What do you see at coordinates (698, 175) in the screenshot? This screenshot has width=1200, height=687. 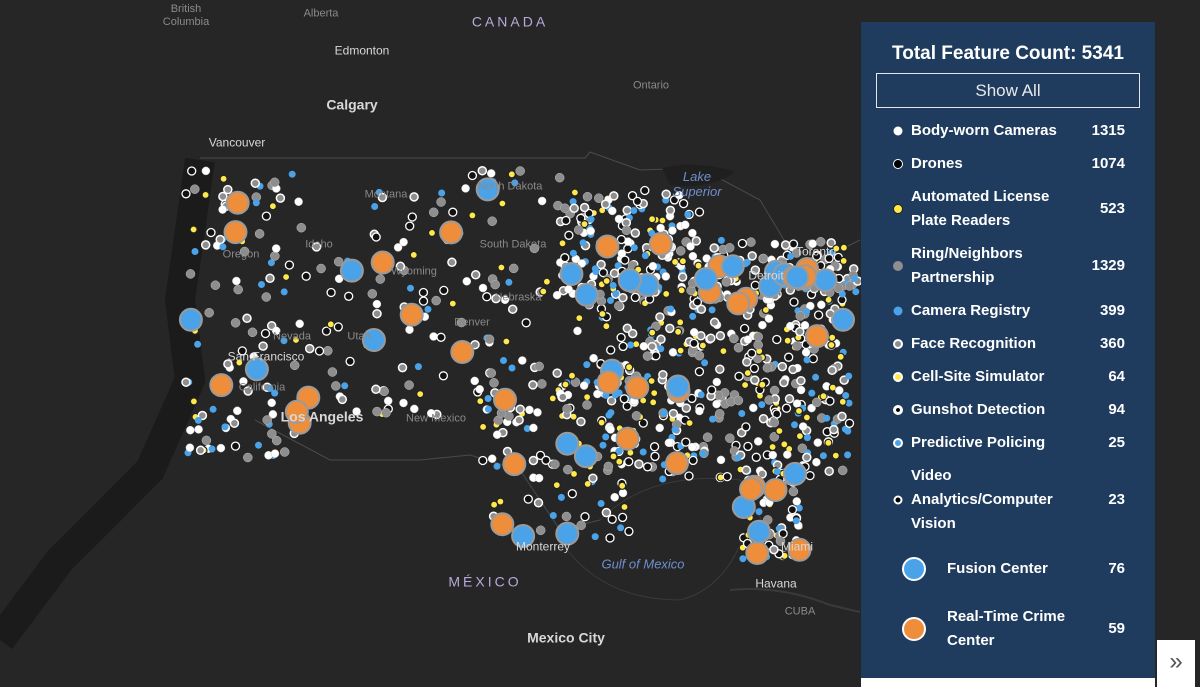 I see `lake` at bounding box center [698, 175].